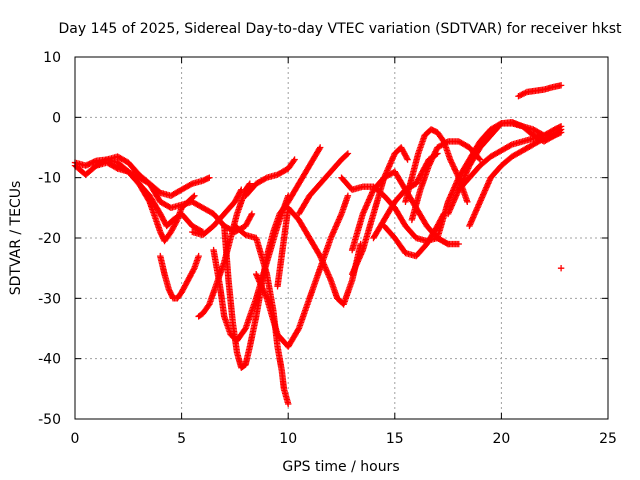  I want to click on y-axis-label: SDTVAR / TECUs, so click(16, 238).